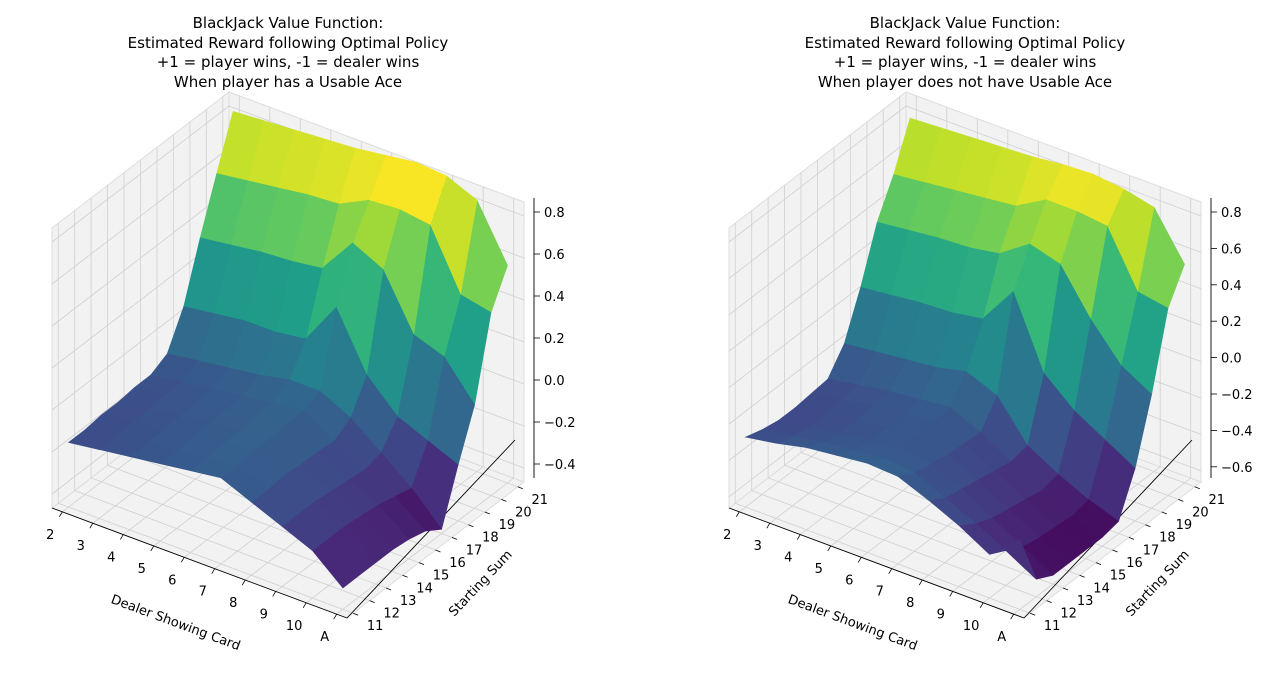 Image resolution: width=1269 pixels, height=675 pixels. Describe the element at coordinates (1237, 431) in the screenshot. I see `z-tick-label: −0.4` at that location.